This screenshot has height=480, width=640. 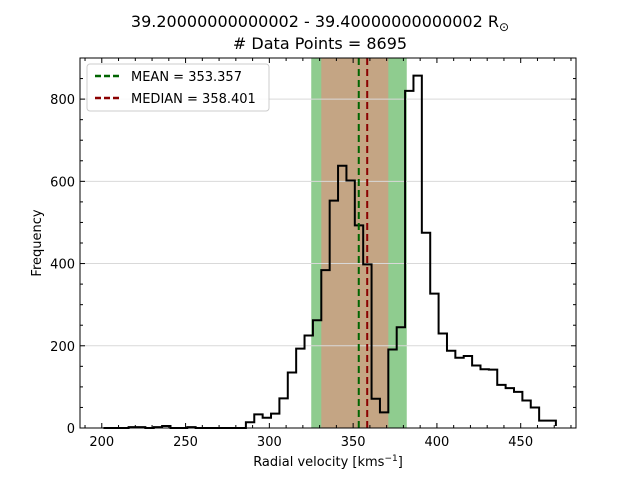 What do you see at coordinates (193, 99) in the screenshot?
I see `legend-median-label: MEDIAN = 358.401` at bounding box center [193, 99].